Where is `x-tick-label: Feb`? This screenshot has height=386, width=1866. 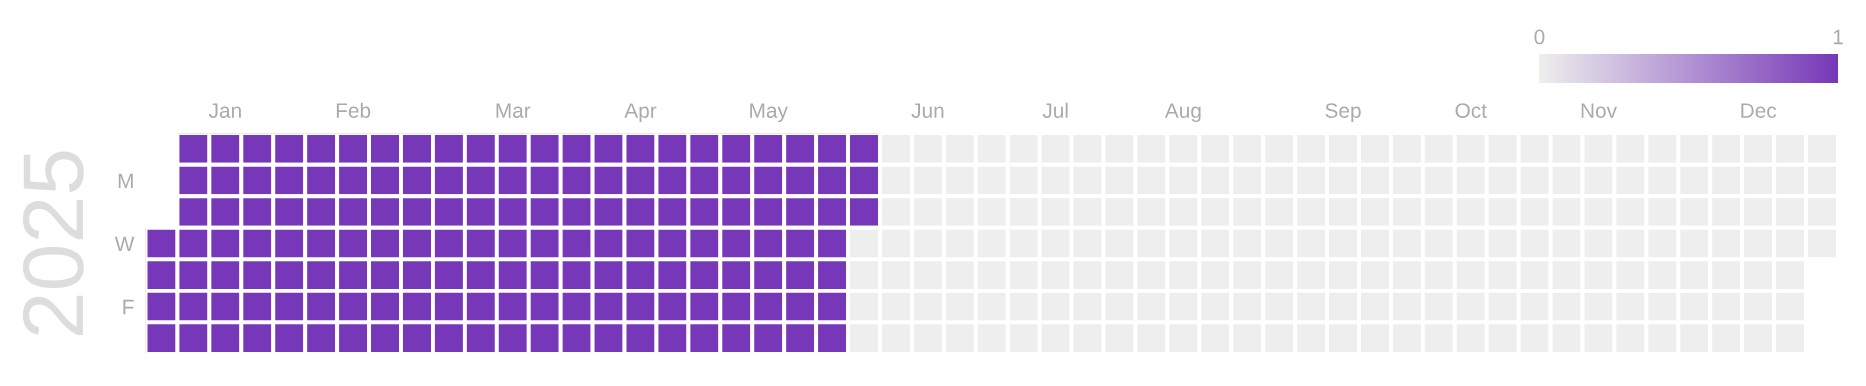 x-tick-label: Feb is located at coordinates (353, 110).